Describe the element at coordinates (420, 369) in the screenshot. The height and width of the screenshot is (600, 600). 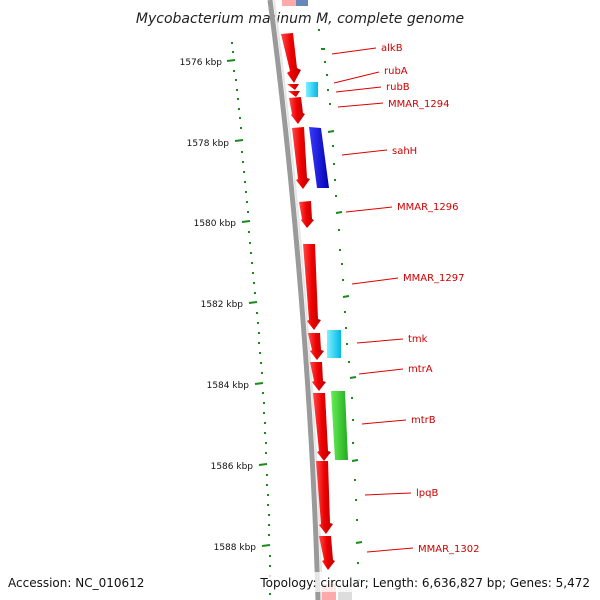
I see `gene-name: mtrA` at that location.